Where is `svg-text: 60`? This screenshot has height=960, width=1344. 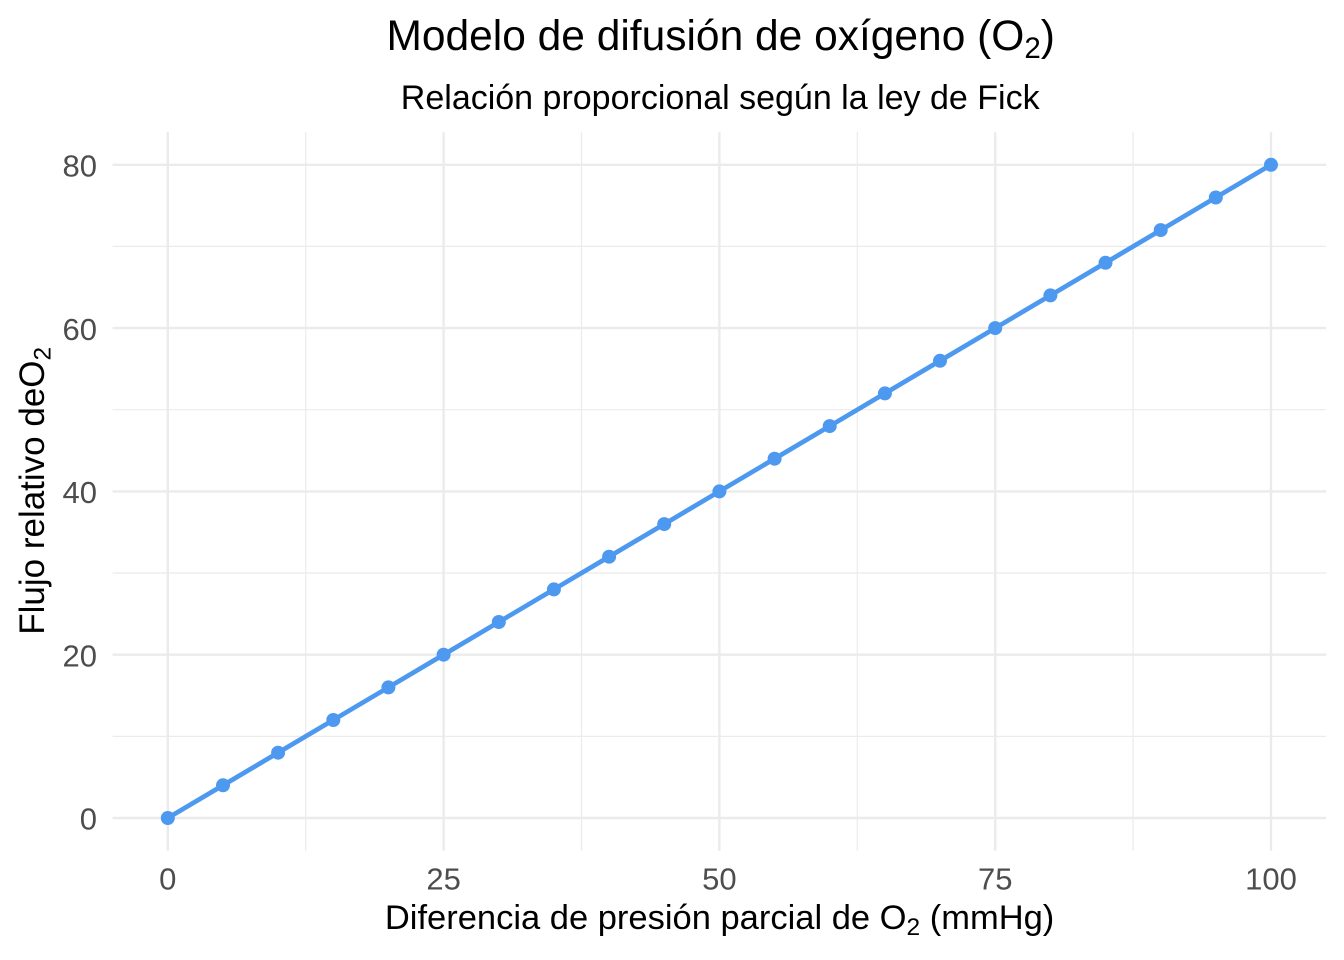 svg-text: 60 is located at coordinates (80, 329).